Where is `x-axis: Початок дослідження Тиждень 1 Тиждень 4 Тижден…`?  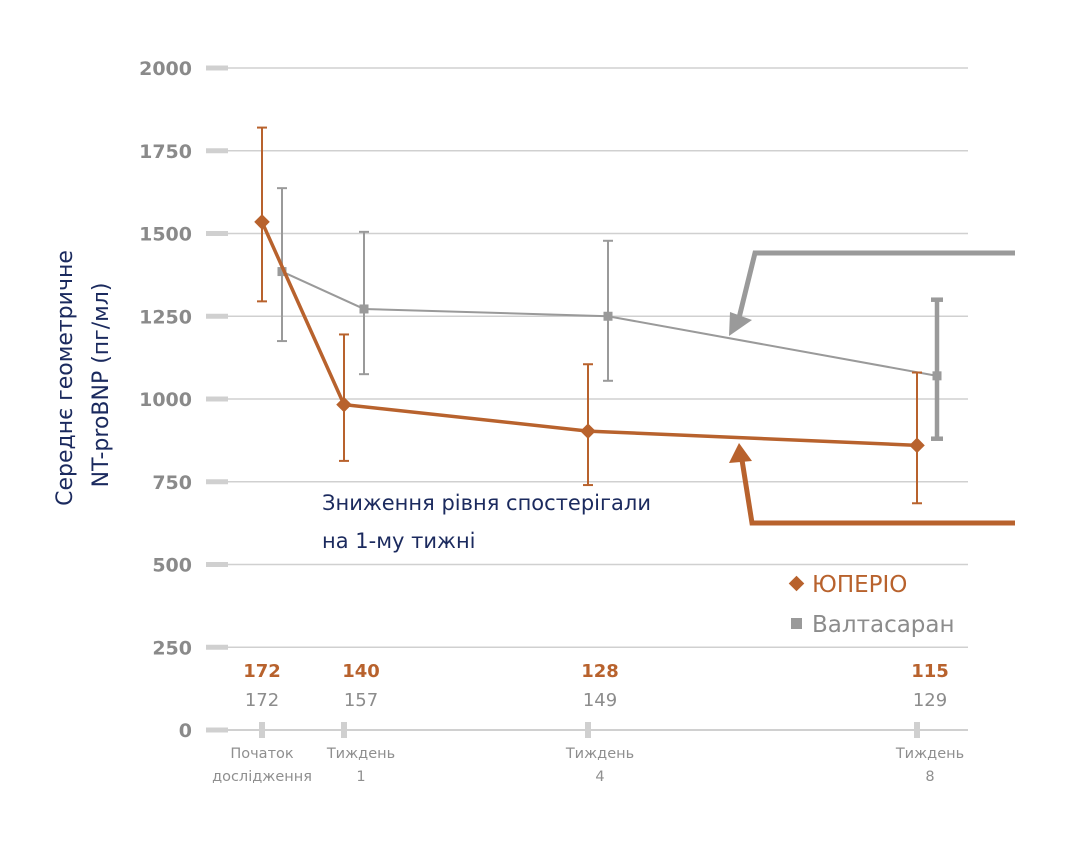
x-axis: Початок дослідження Тиждень 1 Тиждень 4 Тижден… is located at coordinates (587, 753).